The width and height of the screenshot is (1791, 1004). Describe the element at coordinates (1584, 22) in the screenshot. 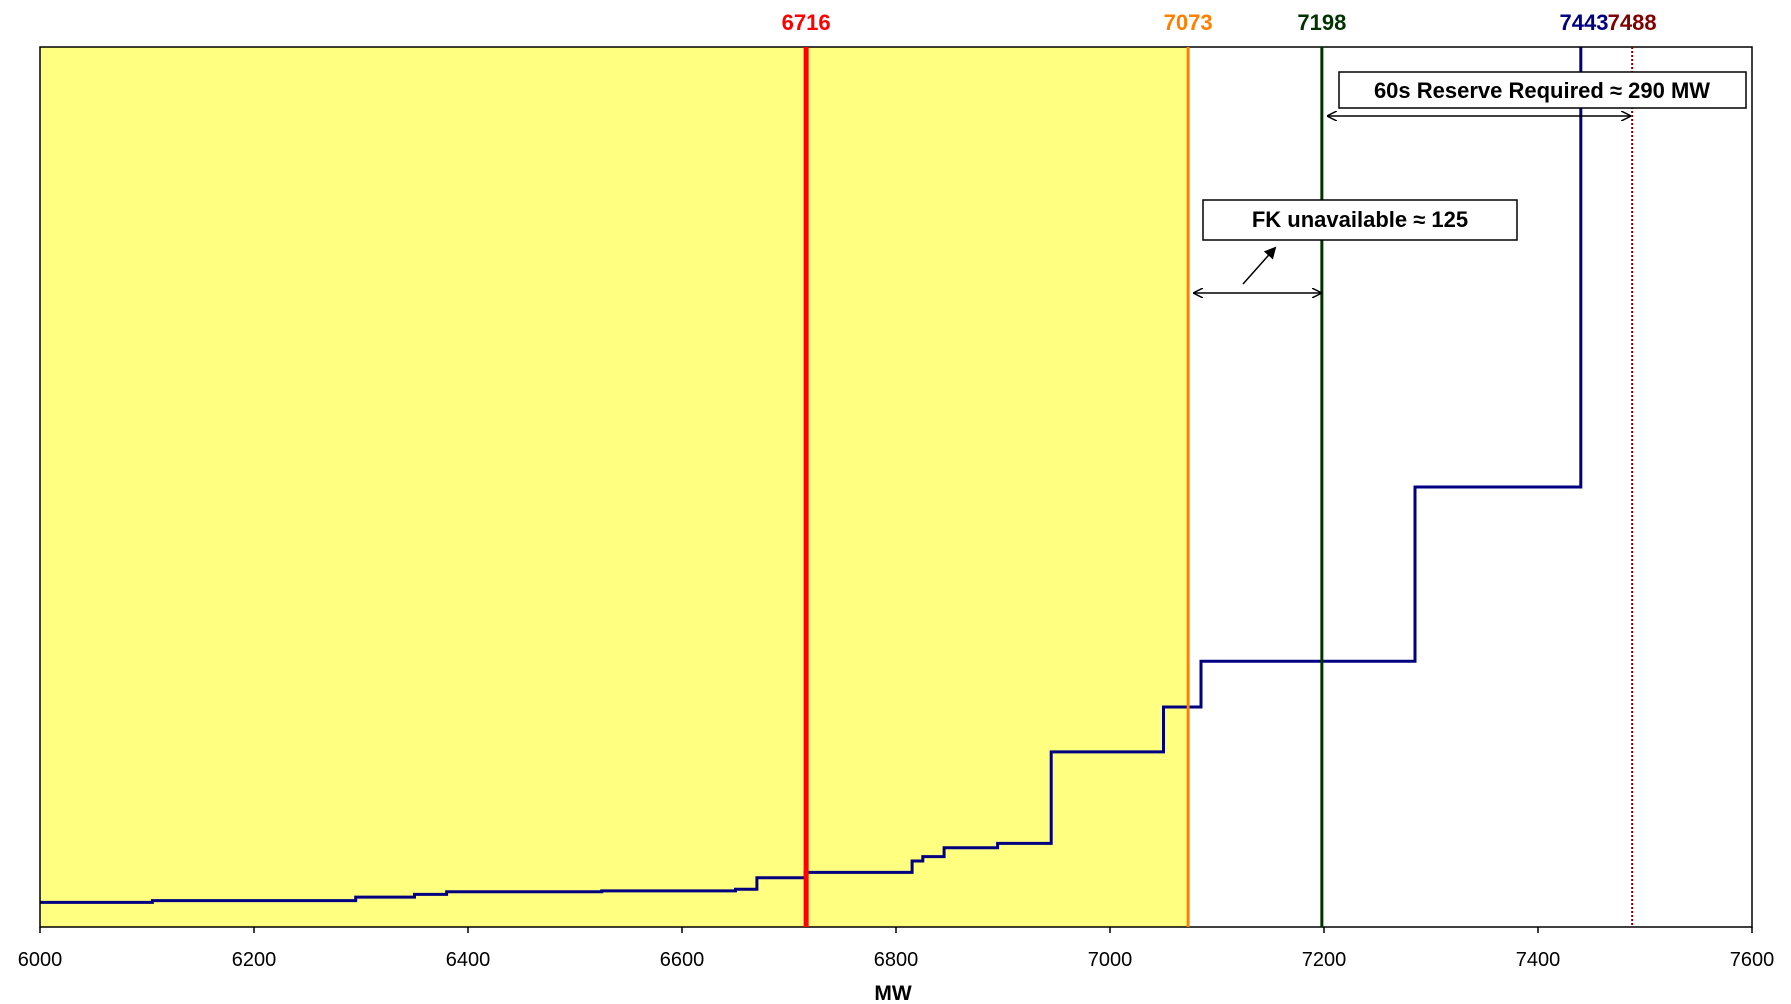

I see `marker-label-7443: 7443` at that location.